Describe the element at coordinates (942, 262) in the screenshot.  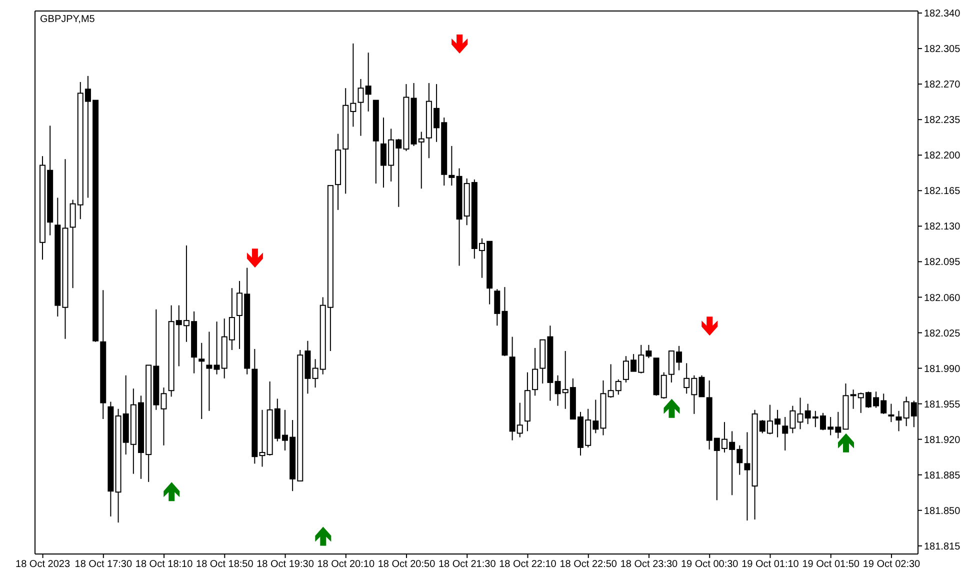
I see `y-tick-label: 182.095` at that location.